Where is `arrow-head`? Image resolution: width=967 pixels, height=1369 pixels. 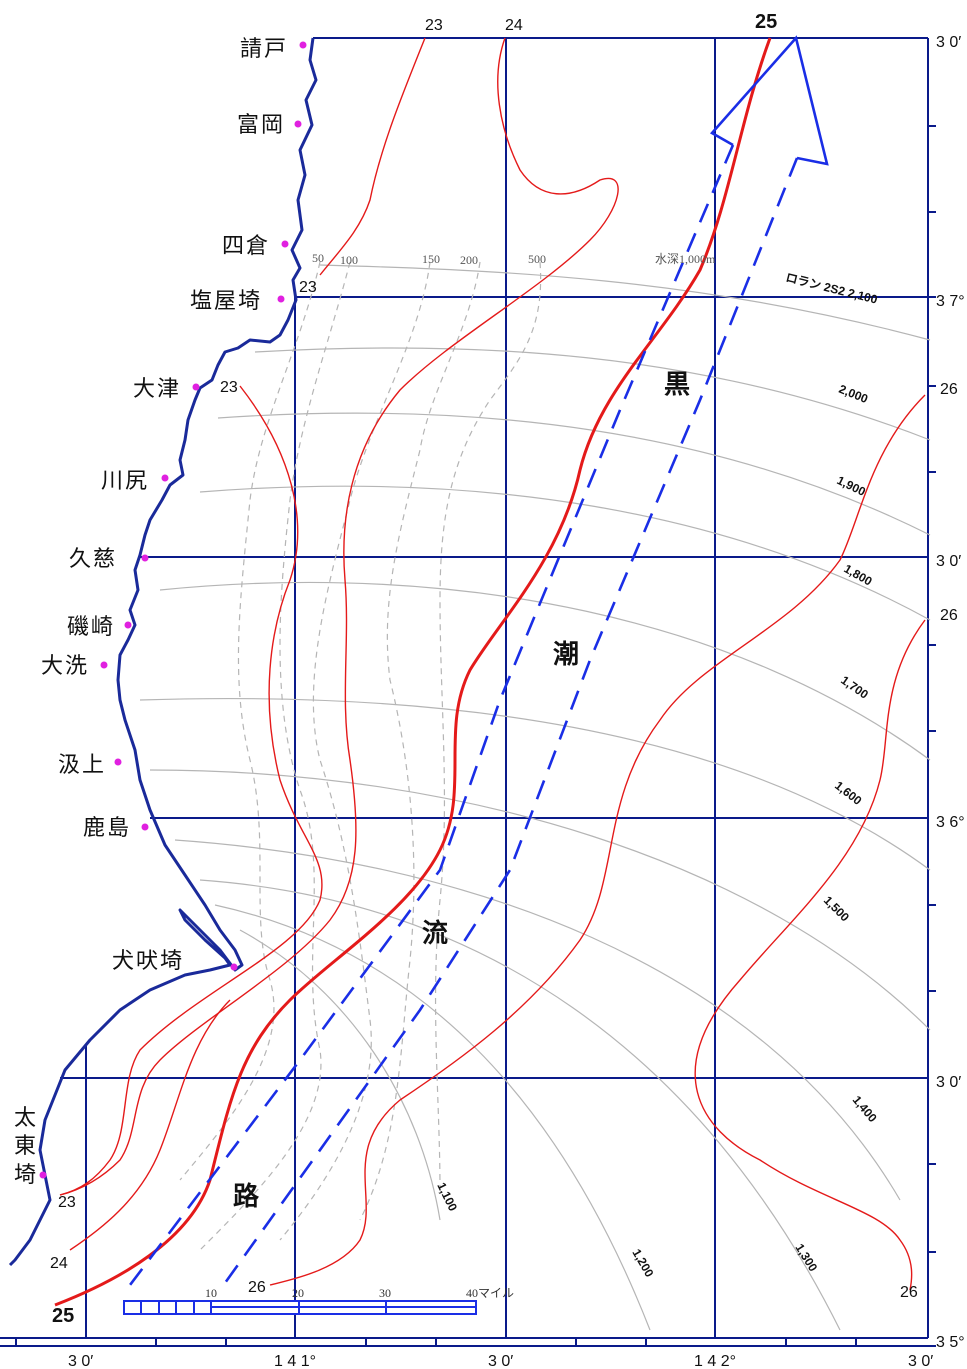
arrow-head is located at coordinates (769, 100).